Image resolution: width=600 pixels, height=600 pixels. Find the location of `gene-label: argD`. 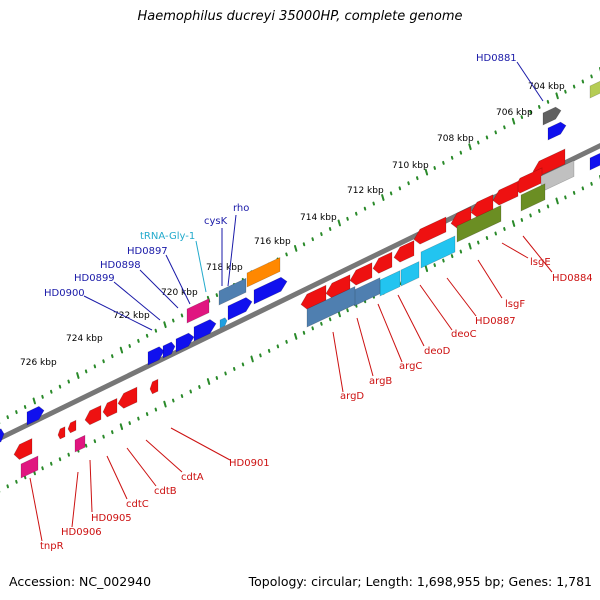

gene-label: argD is located at coordinates (352, 396).